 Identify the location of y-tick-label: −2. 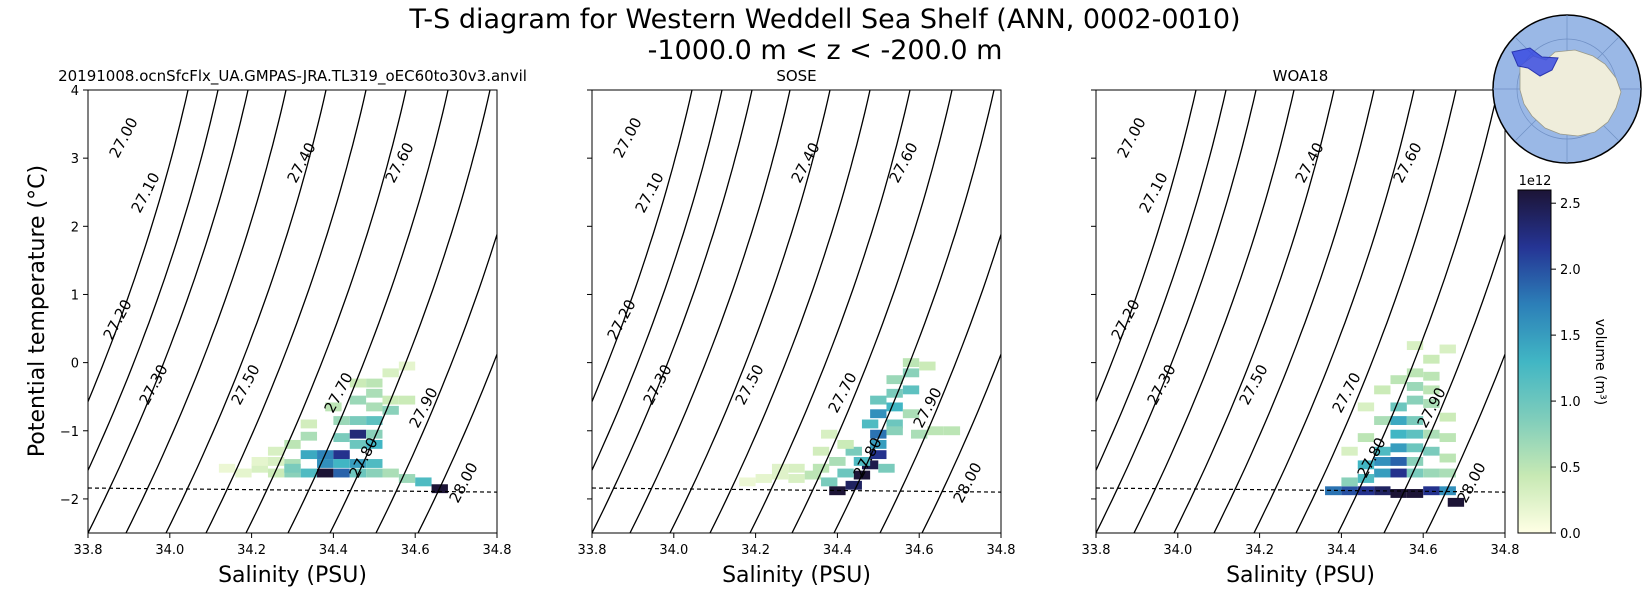
(69, 500).